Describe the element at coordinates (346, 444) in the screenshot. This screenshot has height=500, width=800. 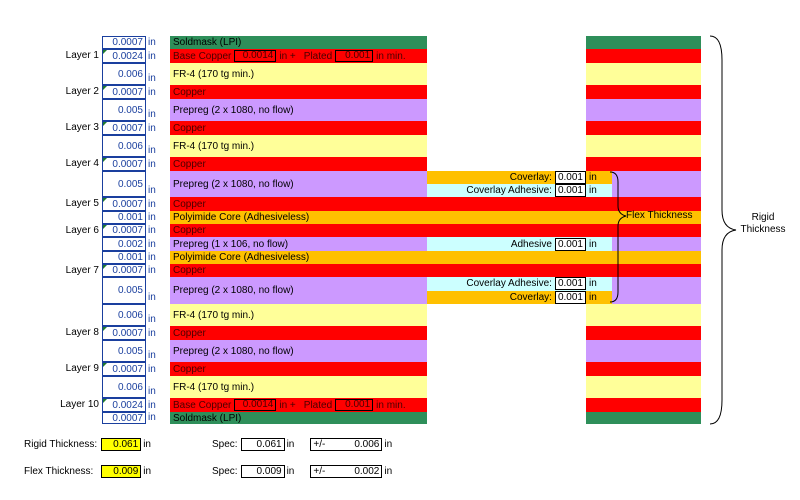
I see `rigid-tol-box: +/- 0.006` at that location.